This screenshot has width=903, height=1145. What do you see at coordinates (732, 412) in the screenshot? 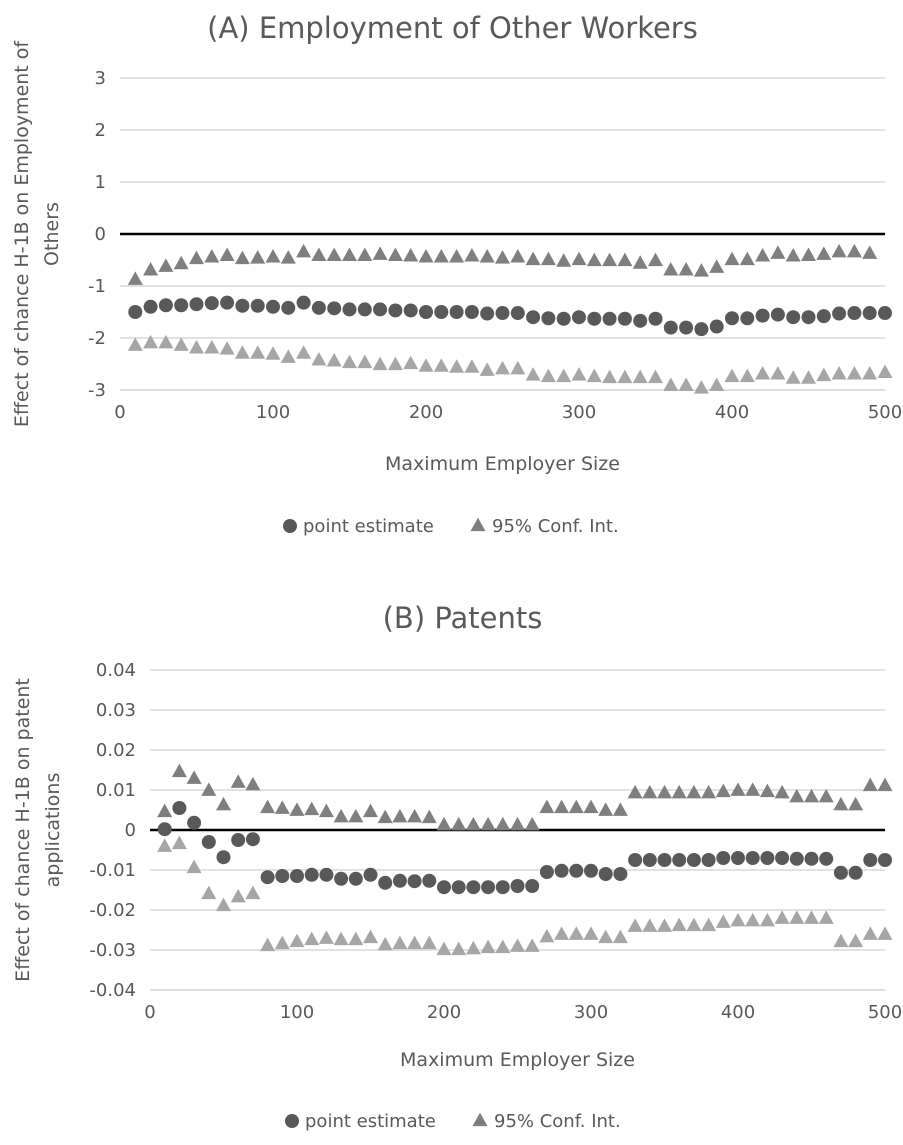
I see `x-tick-label: 400` at bounding box center [732, 412].